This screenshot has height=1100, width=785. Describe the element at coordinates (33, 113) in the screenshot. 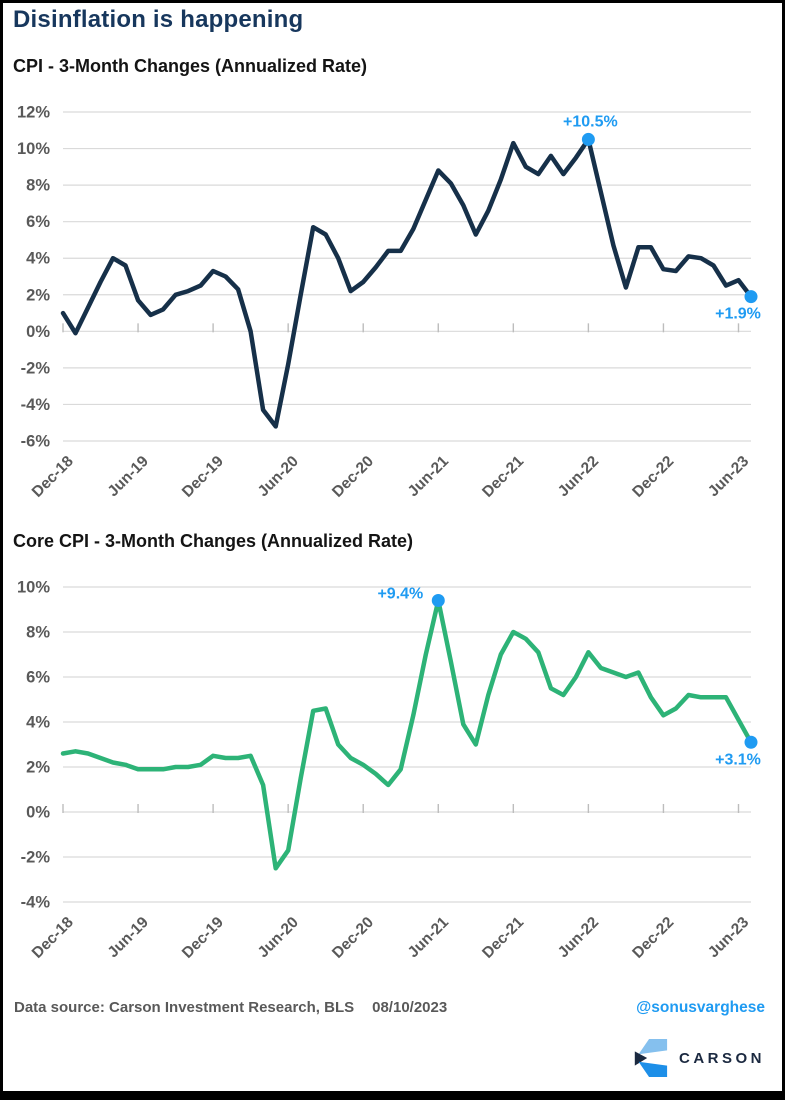

I see `y-axis-tick-label: 12%` at that location.